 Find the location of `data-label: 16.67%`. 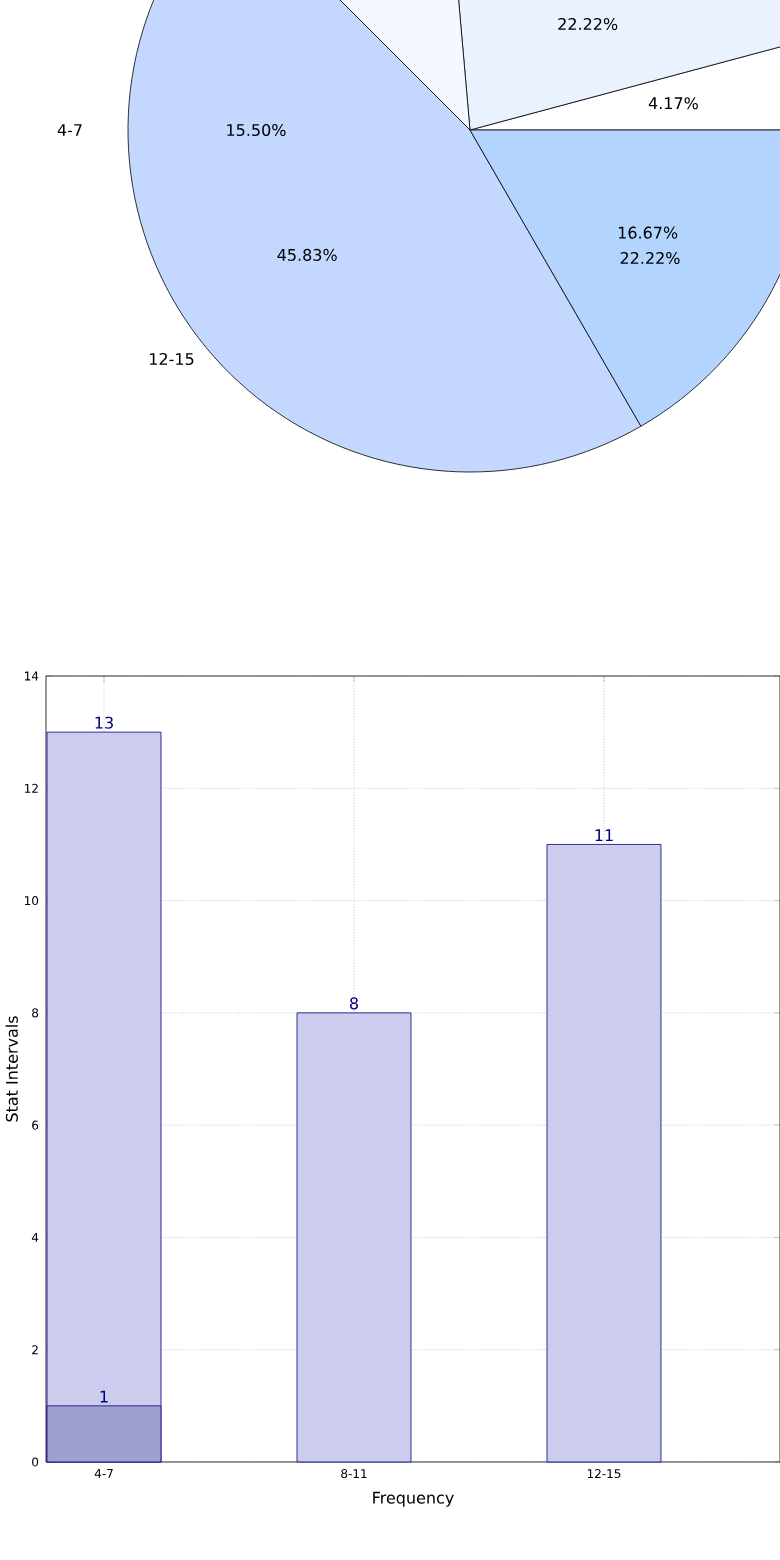

data-label: 16.67% is located at coordinates (648, 232).